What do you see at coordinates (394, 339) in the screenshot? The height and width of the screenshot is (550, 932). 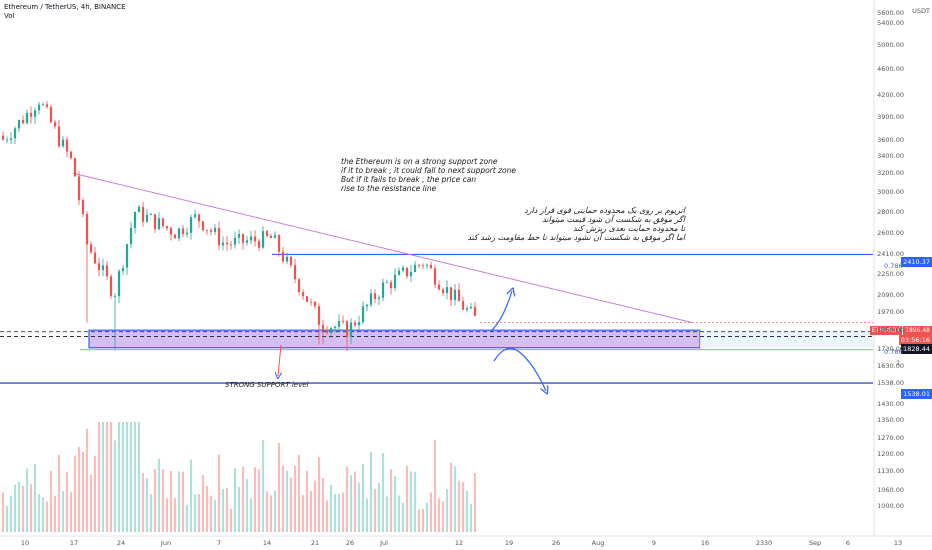 I see `support-zone` at bounding box center [394, 339].